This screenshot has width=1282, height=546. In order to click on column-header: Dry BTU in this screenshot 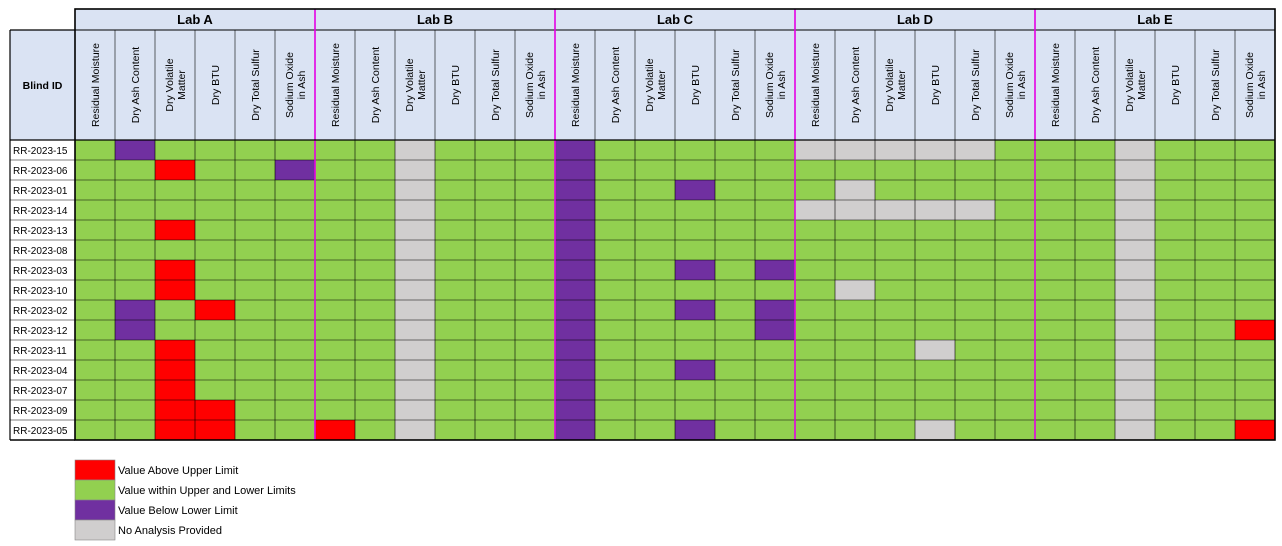, I will do `click(216, 85)`.